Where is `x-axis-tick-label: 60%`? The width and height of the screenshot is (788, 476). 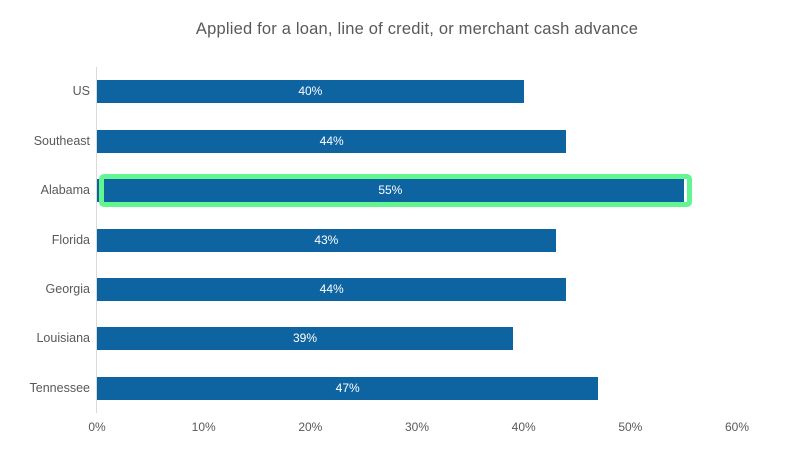 x-axis-tick-label: 60% is located at coordinates (737, 427).